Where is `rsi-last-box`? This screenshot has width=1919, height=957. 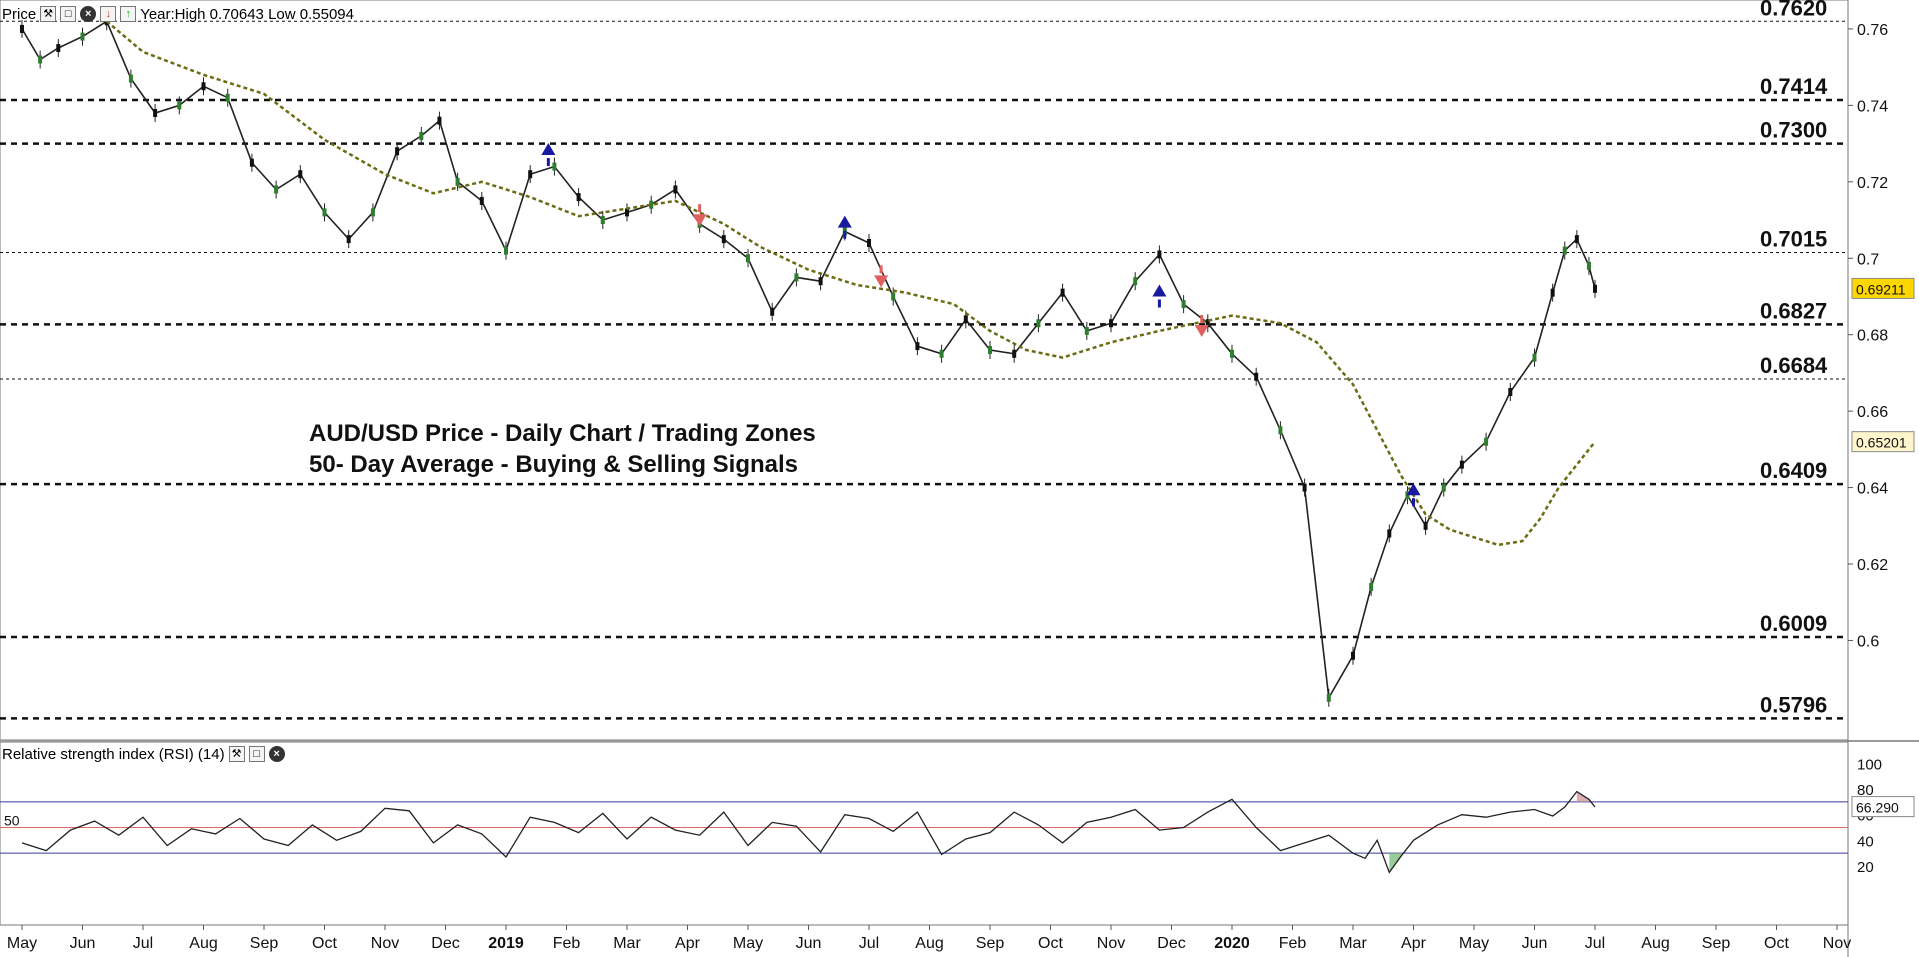 rsi-last-box is located at coordinates (1883, 807).